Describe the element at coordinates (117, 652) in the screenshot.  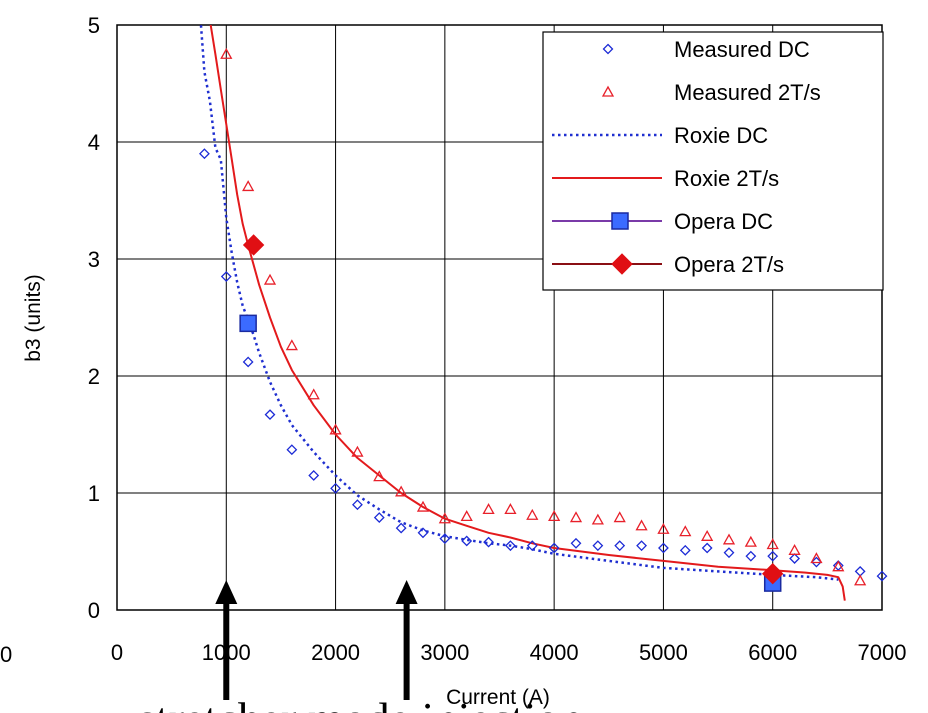
I see `x-tick-label: 0` at that location.